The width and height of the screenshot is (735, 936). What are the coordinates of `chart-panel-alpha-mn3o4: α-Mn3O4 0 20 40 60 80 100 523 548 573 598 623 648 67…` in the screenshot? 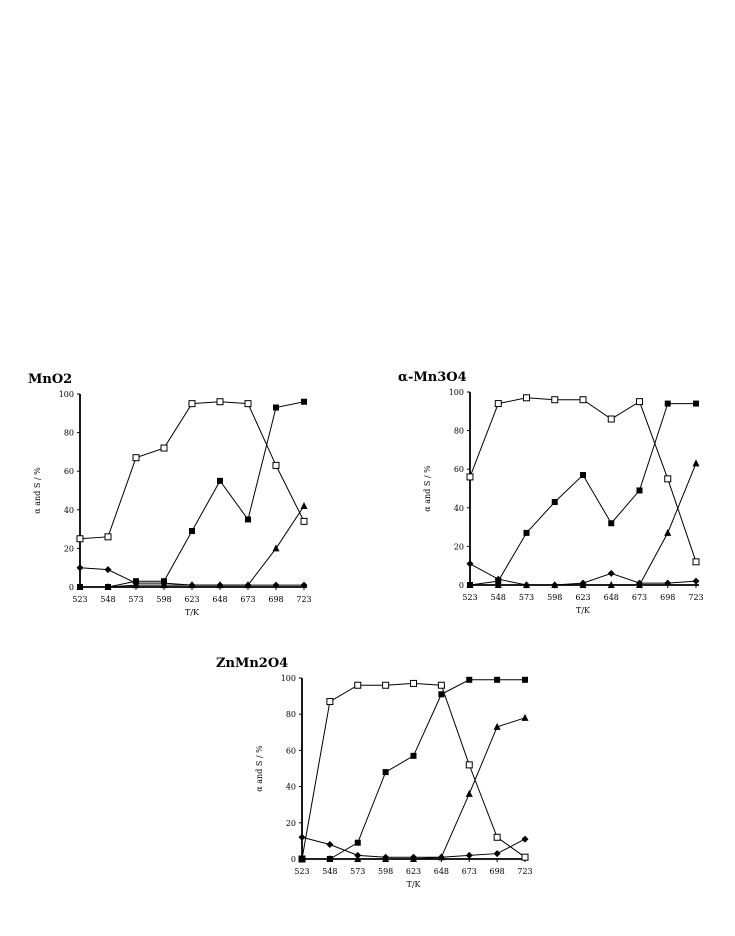 It's located at (551, 492).